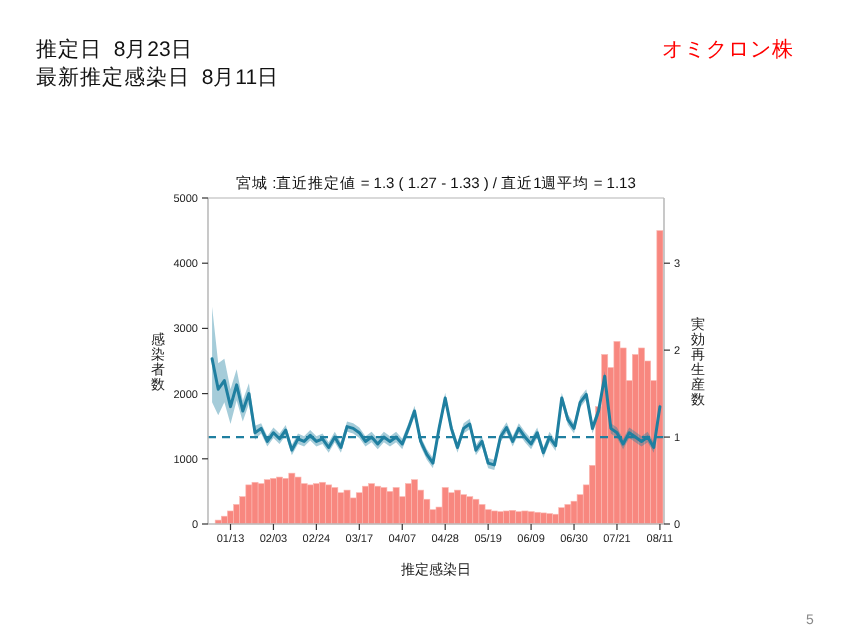 The width and height of the screenshot is (854, 640). I want to click on text: 最新推定感染日 8月11日, so click(158, 77).